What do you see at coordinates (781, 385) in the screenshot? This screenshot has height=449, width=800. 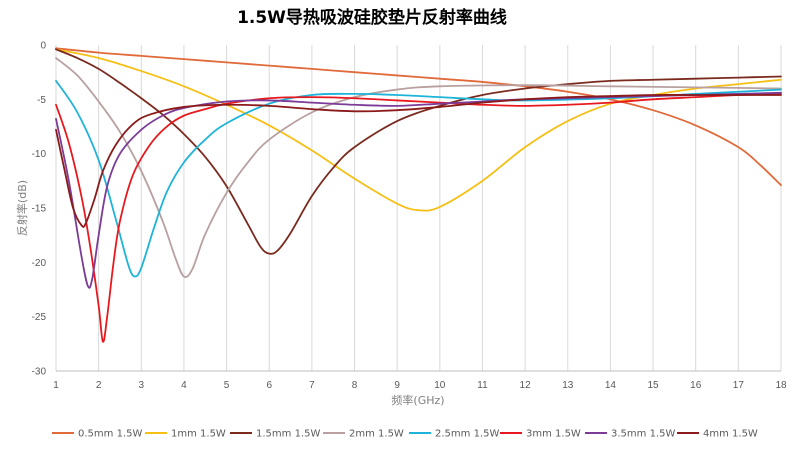 I see `x-tick-label: 18` at bounding box center [781, 385].